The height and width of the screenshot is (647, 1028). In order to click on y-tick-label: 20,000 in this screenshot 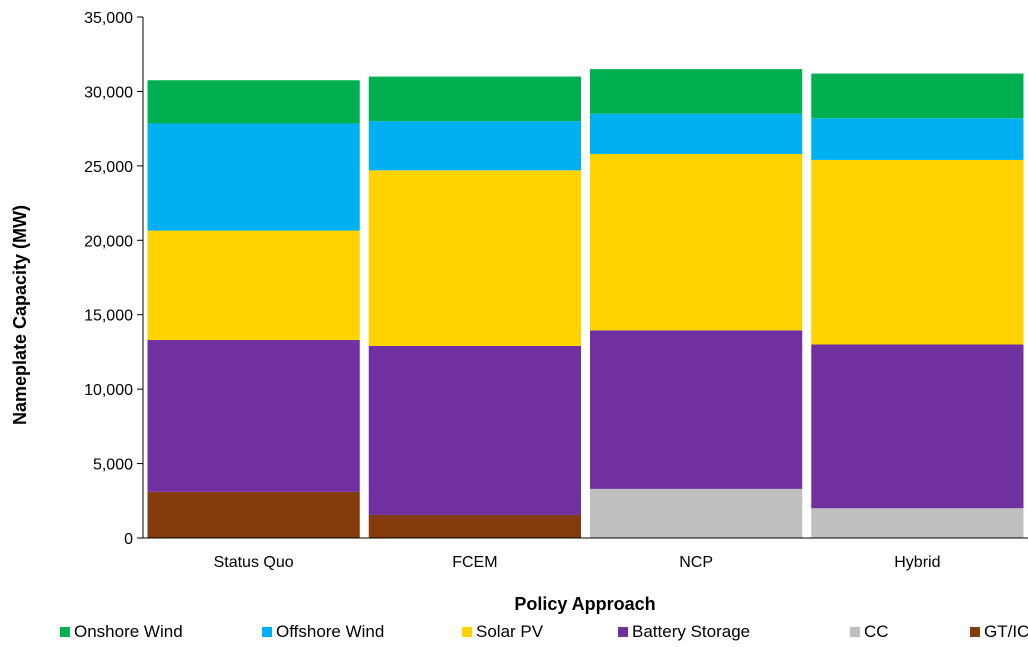, I will do `click(108, 241)`.